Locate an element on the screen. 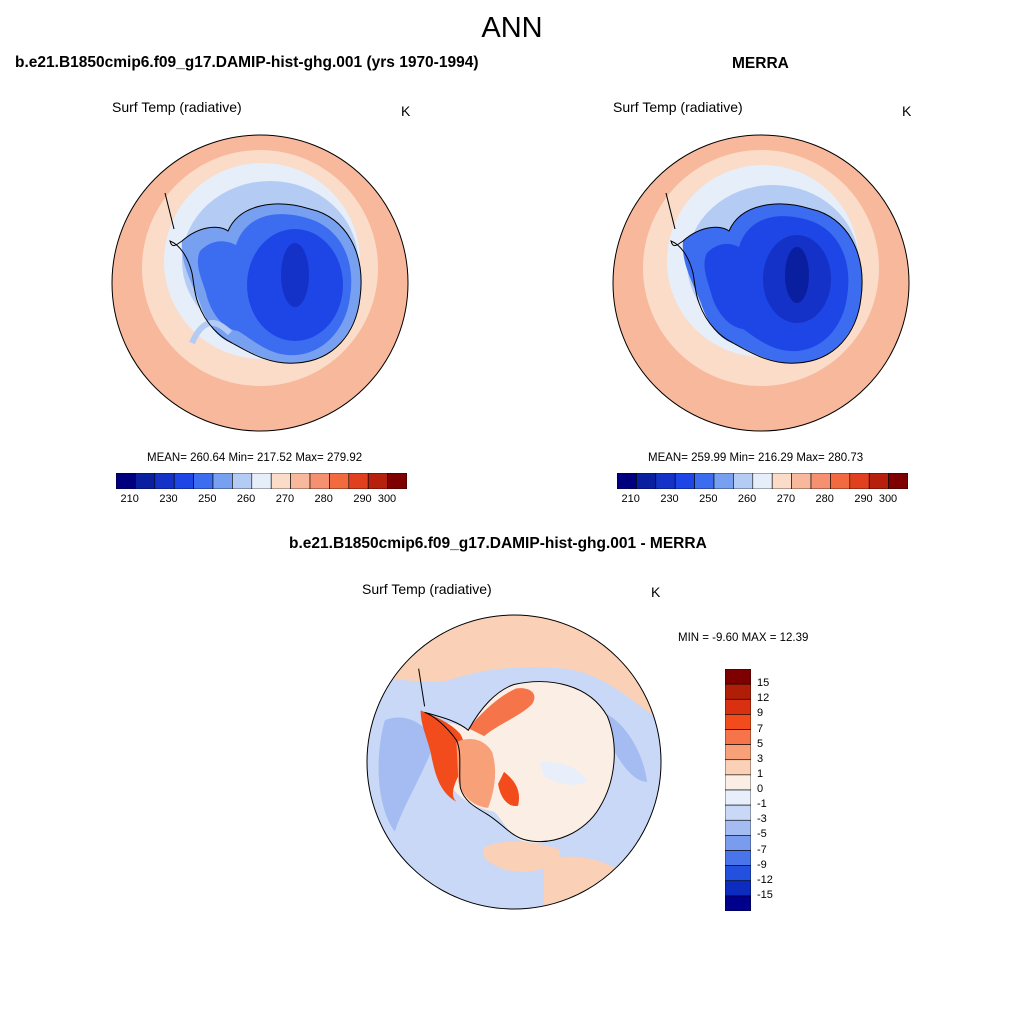  panel-2-colorbar is located at coordinates (762, 481).